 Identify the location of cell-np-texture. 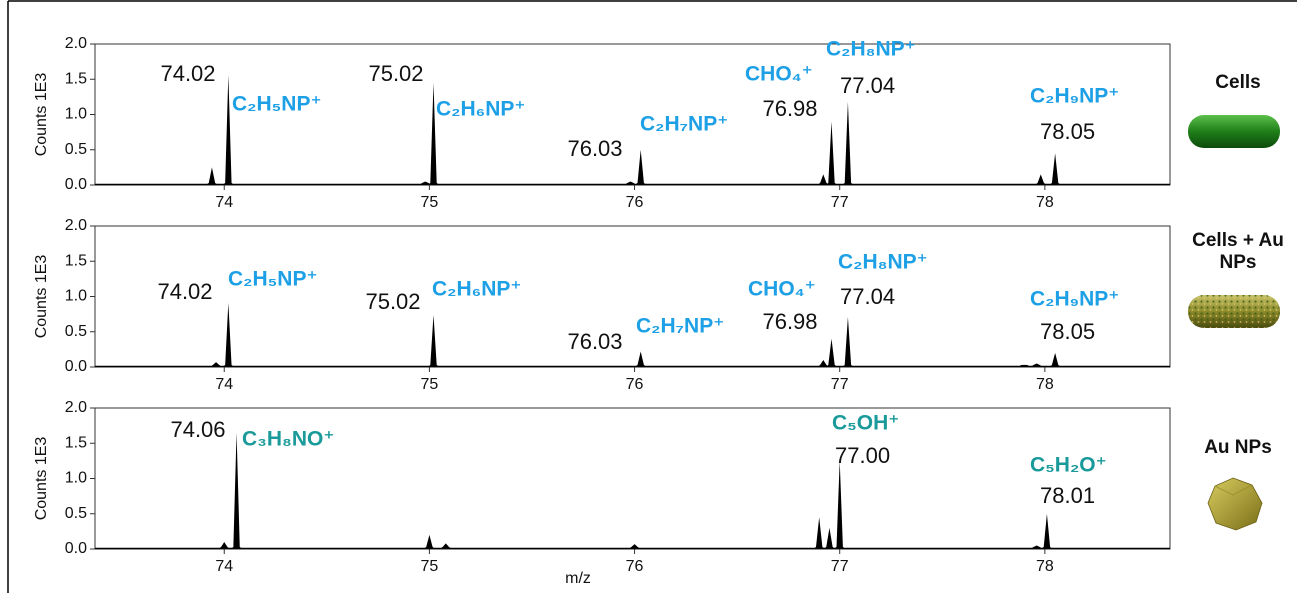
(1234, 311).